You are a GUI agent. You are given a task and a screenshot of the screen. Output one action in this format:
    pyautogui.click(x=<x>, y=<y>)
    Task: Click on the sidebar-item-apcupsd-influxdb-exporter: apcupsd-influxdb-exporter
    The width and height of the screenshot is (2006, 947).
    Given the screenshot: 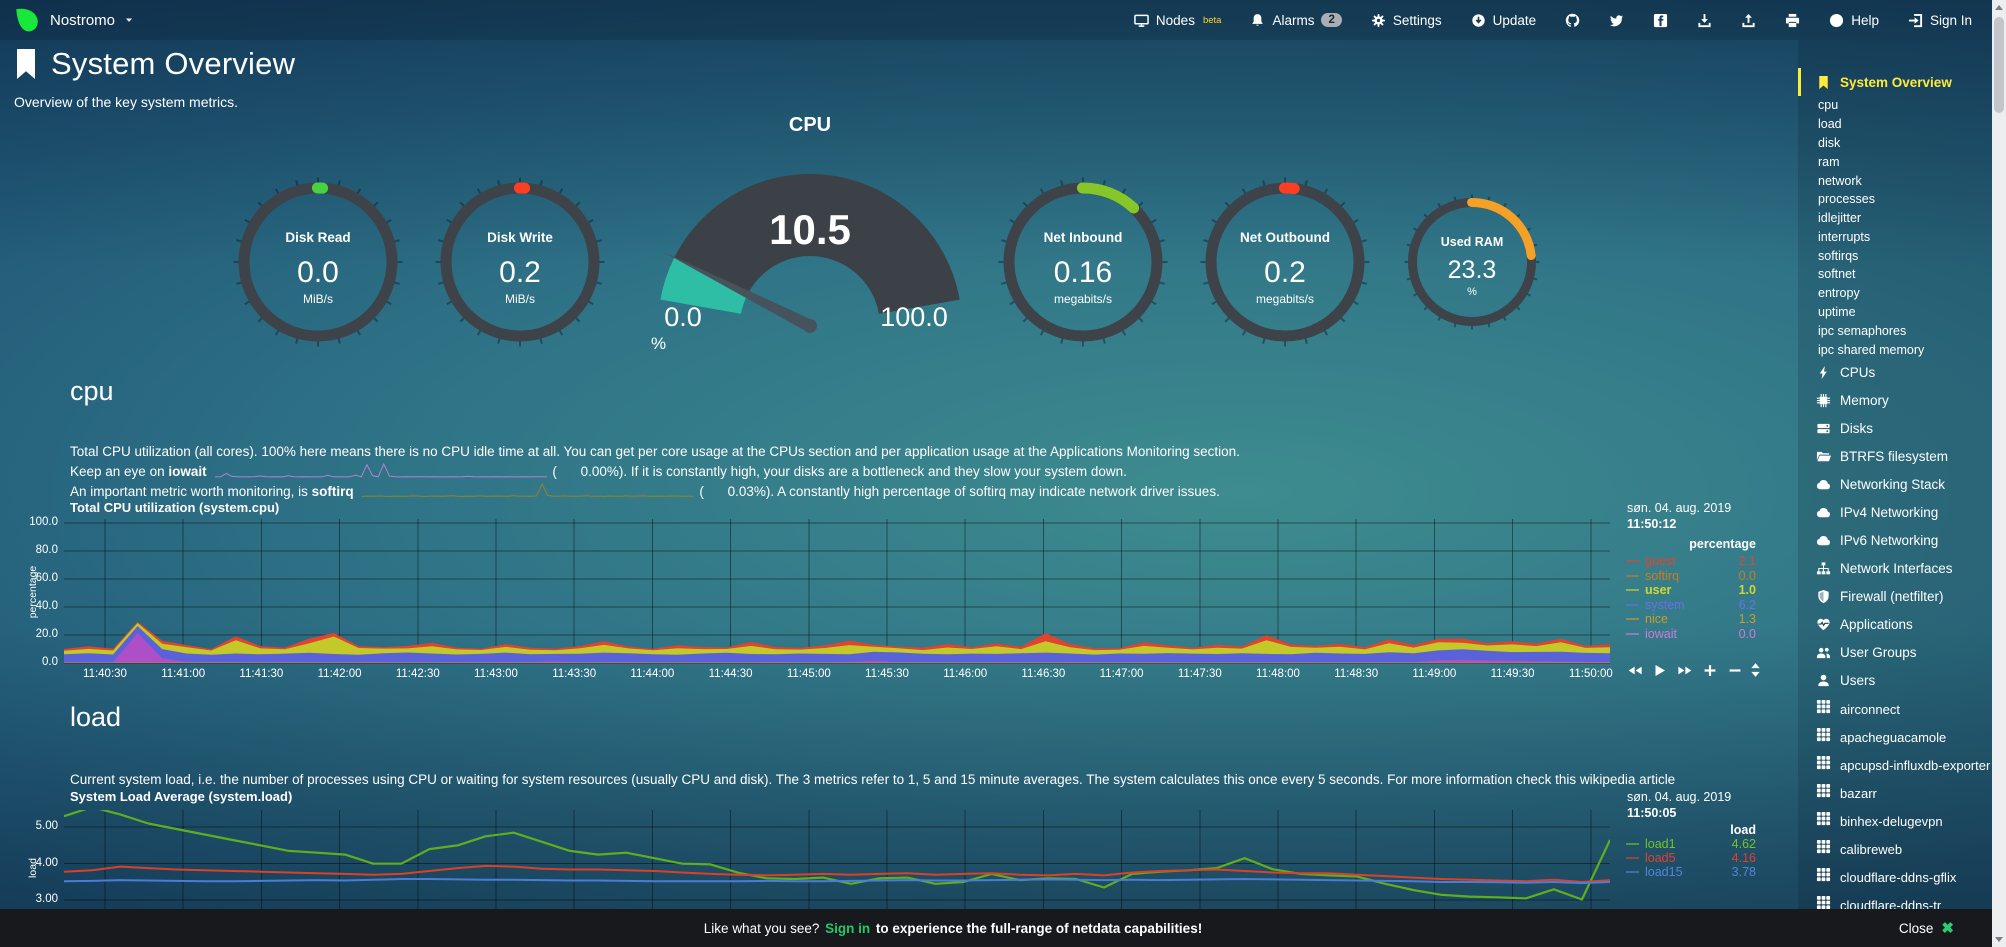 What is the action you would take?
    pyautogui.click(x=1895, y=765)
    